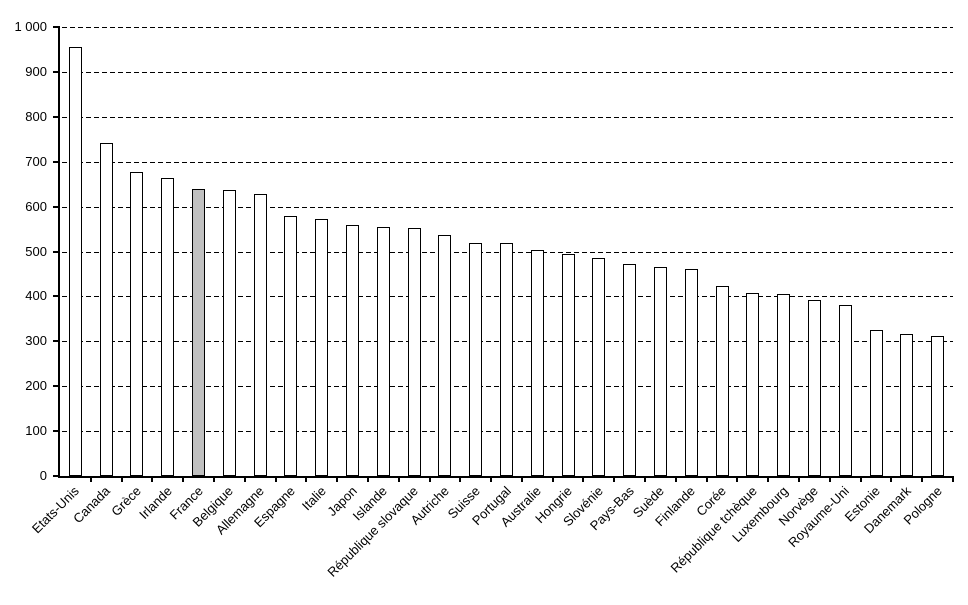 The height and width of the screenshot is (605, 968). I want to click on bar-luxembourg, so click(784, 384).